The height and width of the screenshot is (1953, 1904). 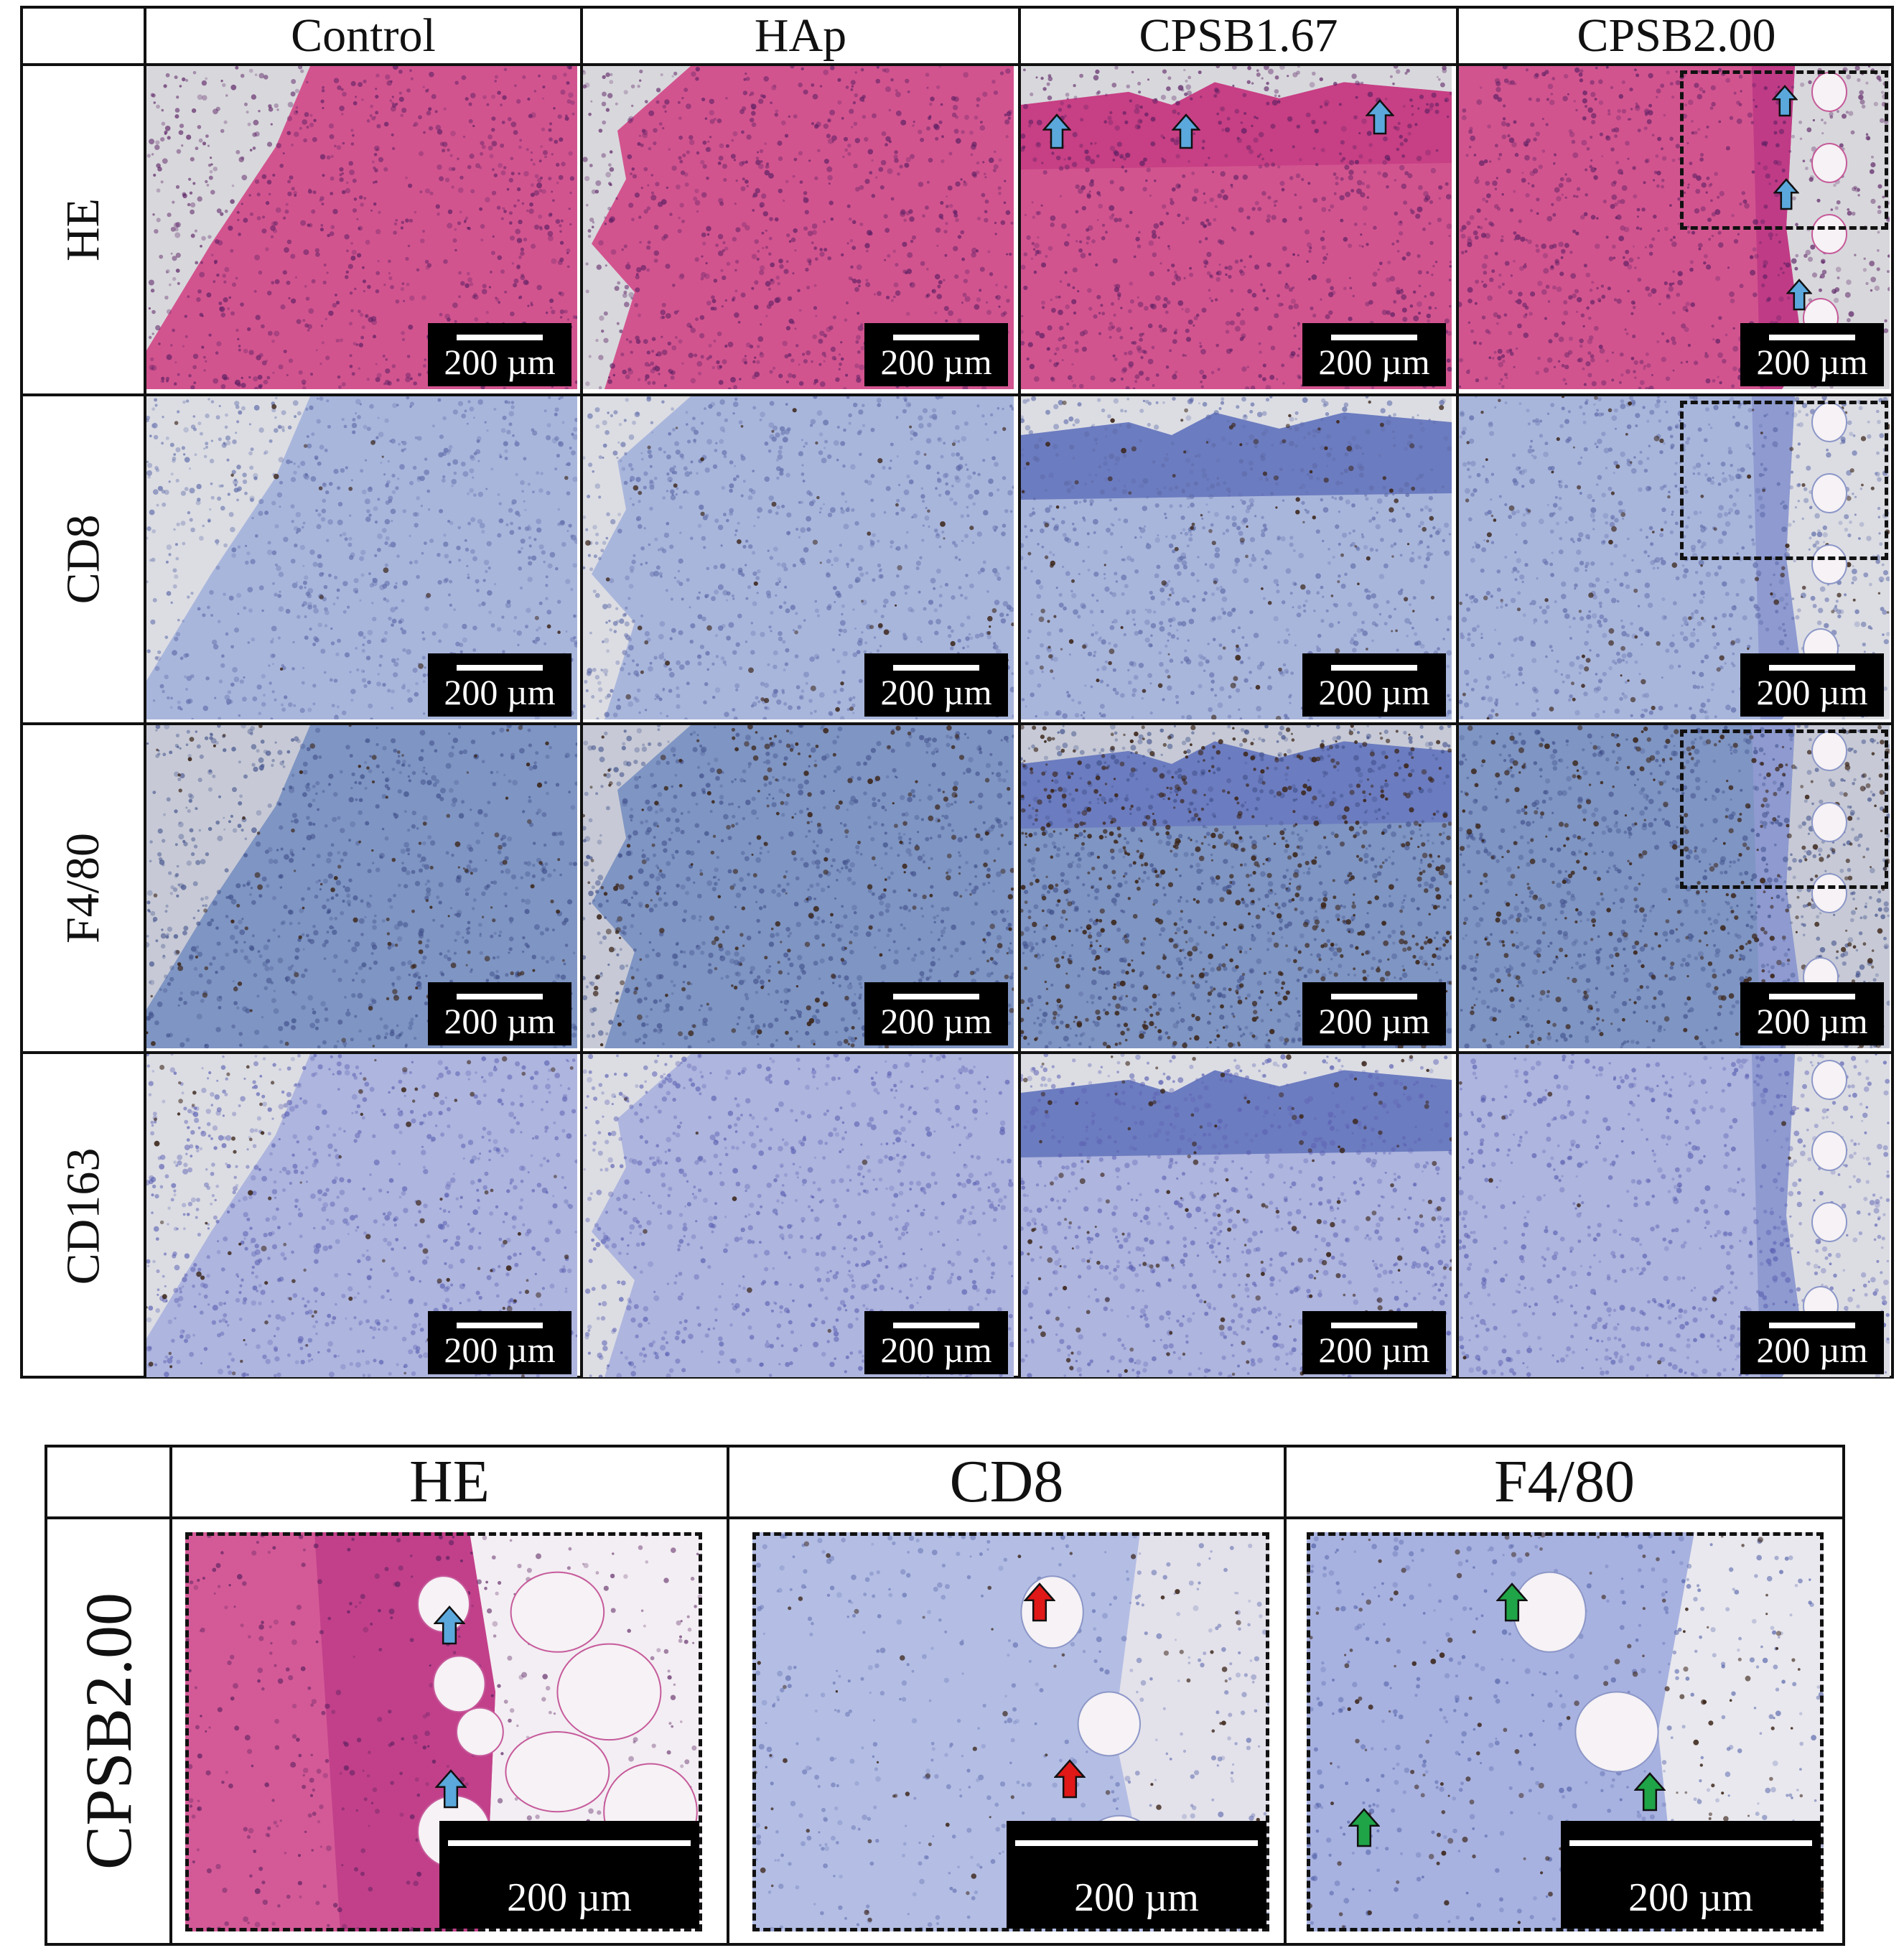 What do you see at coordinates (108, 1731) in the screenshot?
I see `bottom-row-header-cpsb200: CPSB2.00` at bounding box center [108, 1731].